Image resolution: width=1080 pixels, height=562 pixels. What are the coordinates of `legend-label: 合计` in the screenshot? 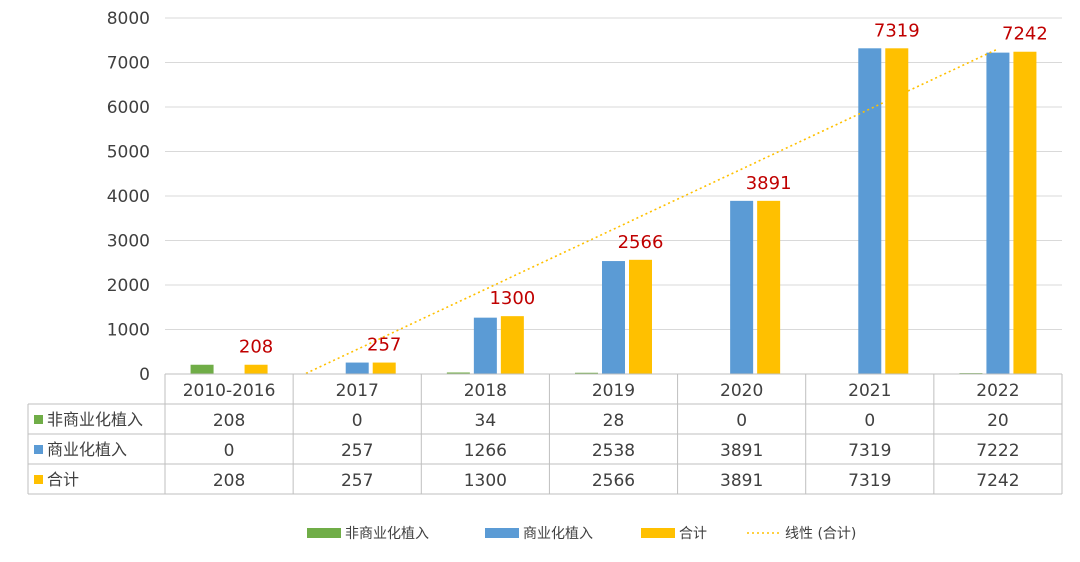 It's located at (693, 534).